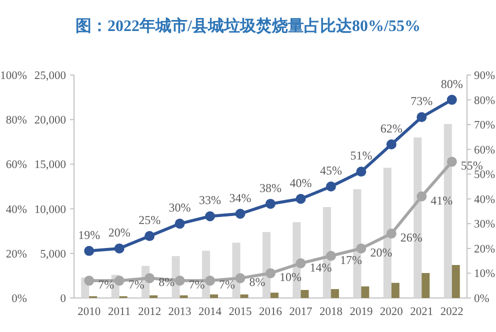 The height and width of the screenshot is (332, 496). What do you see at coordinates (331, 171) in the screenshot?
I see `data-label: 45%` at bounding box center [331, 171].